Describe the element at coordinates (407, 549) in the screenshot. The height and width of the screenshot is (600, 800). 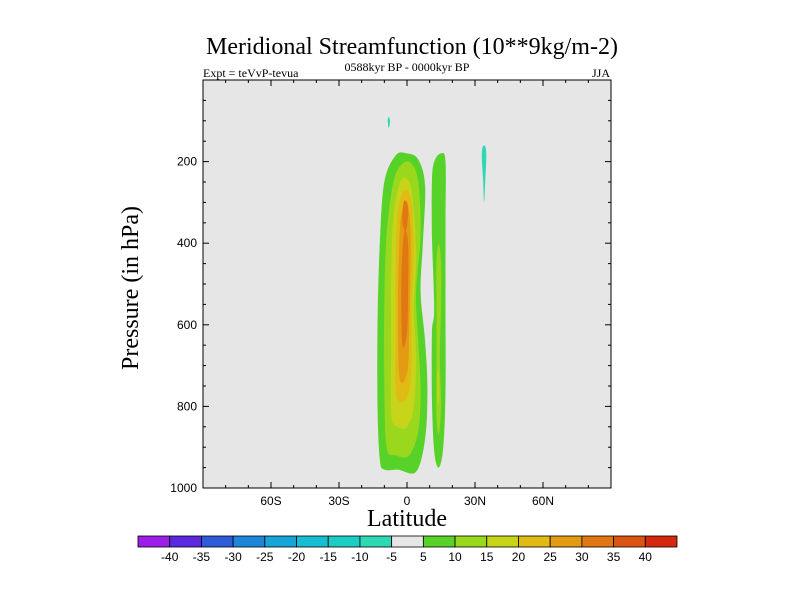
I see `colorbar: -40 -35 -30 -25 -20 -15 -10 -5 5 10 15 20 25 30 35 40` at that location.